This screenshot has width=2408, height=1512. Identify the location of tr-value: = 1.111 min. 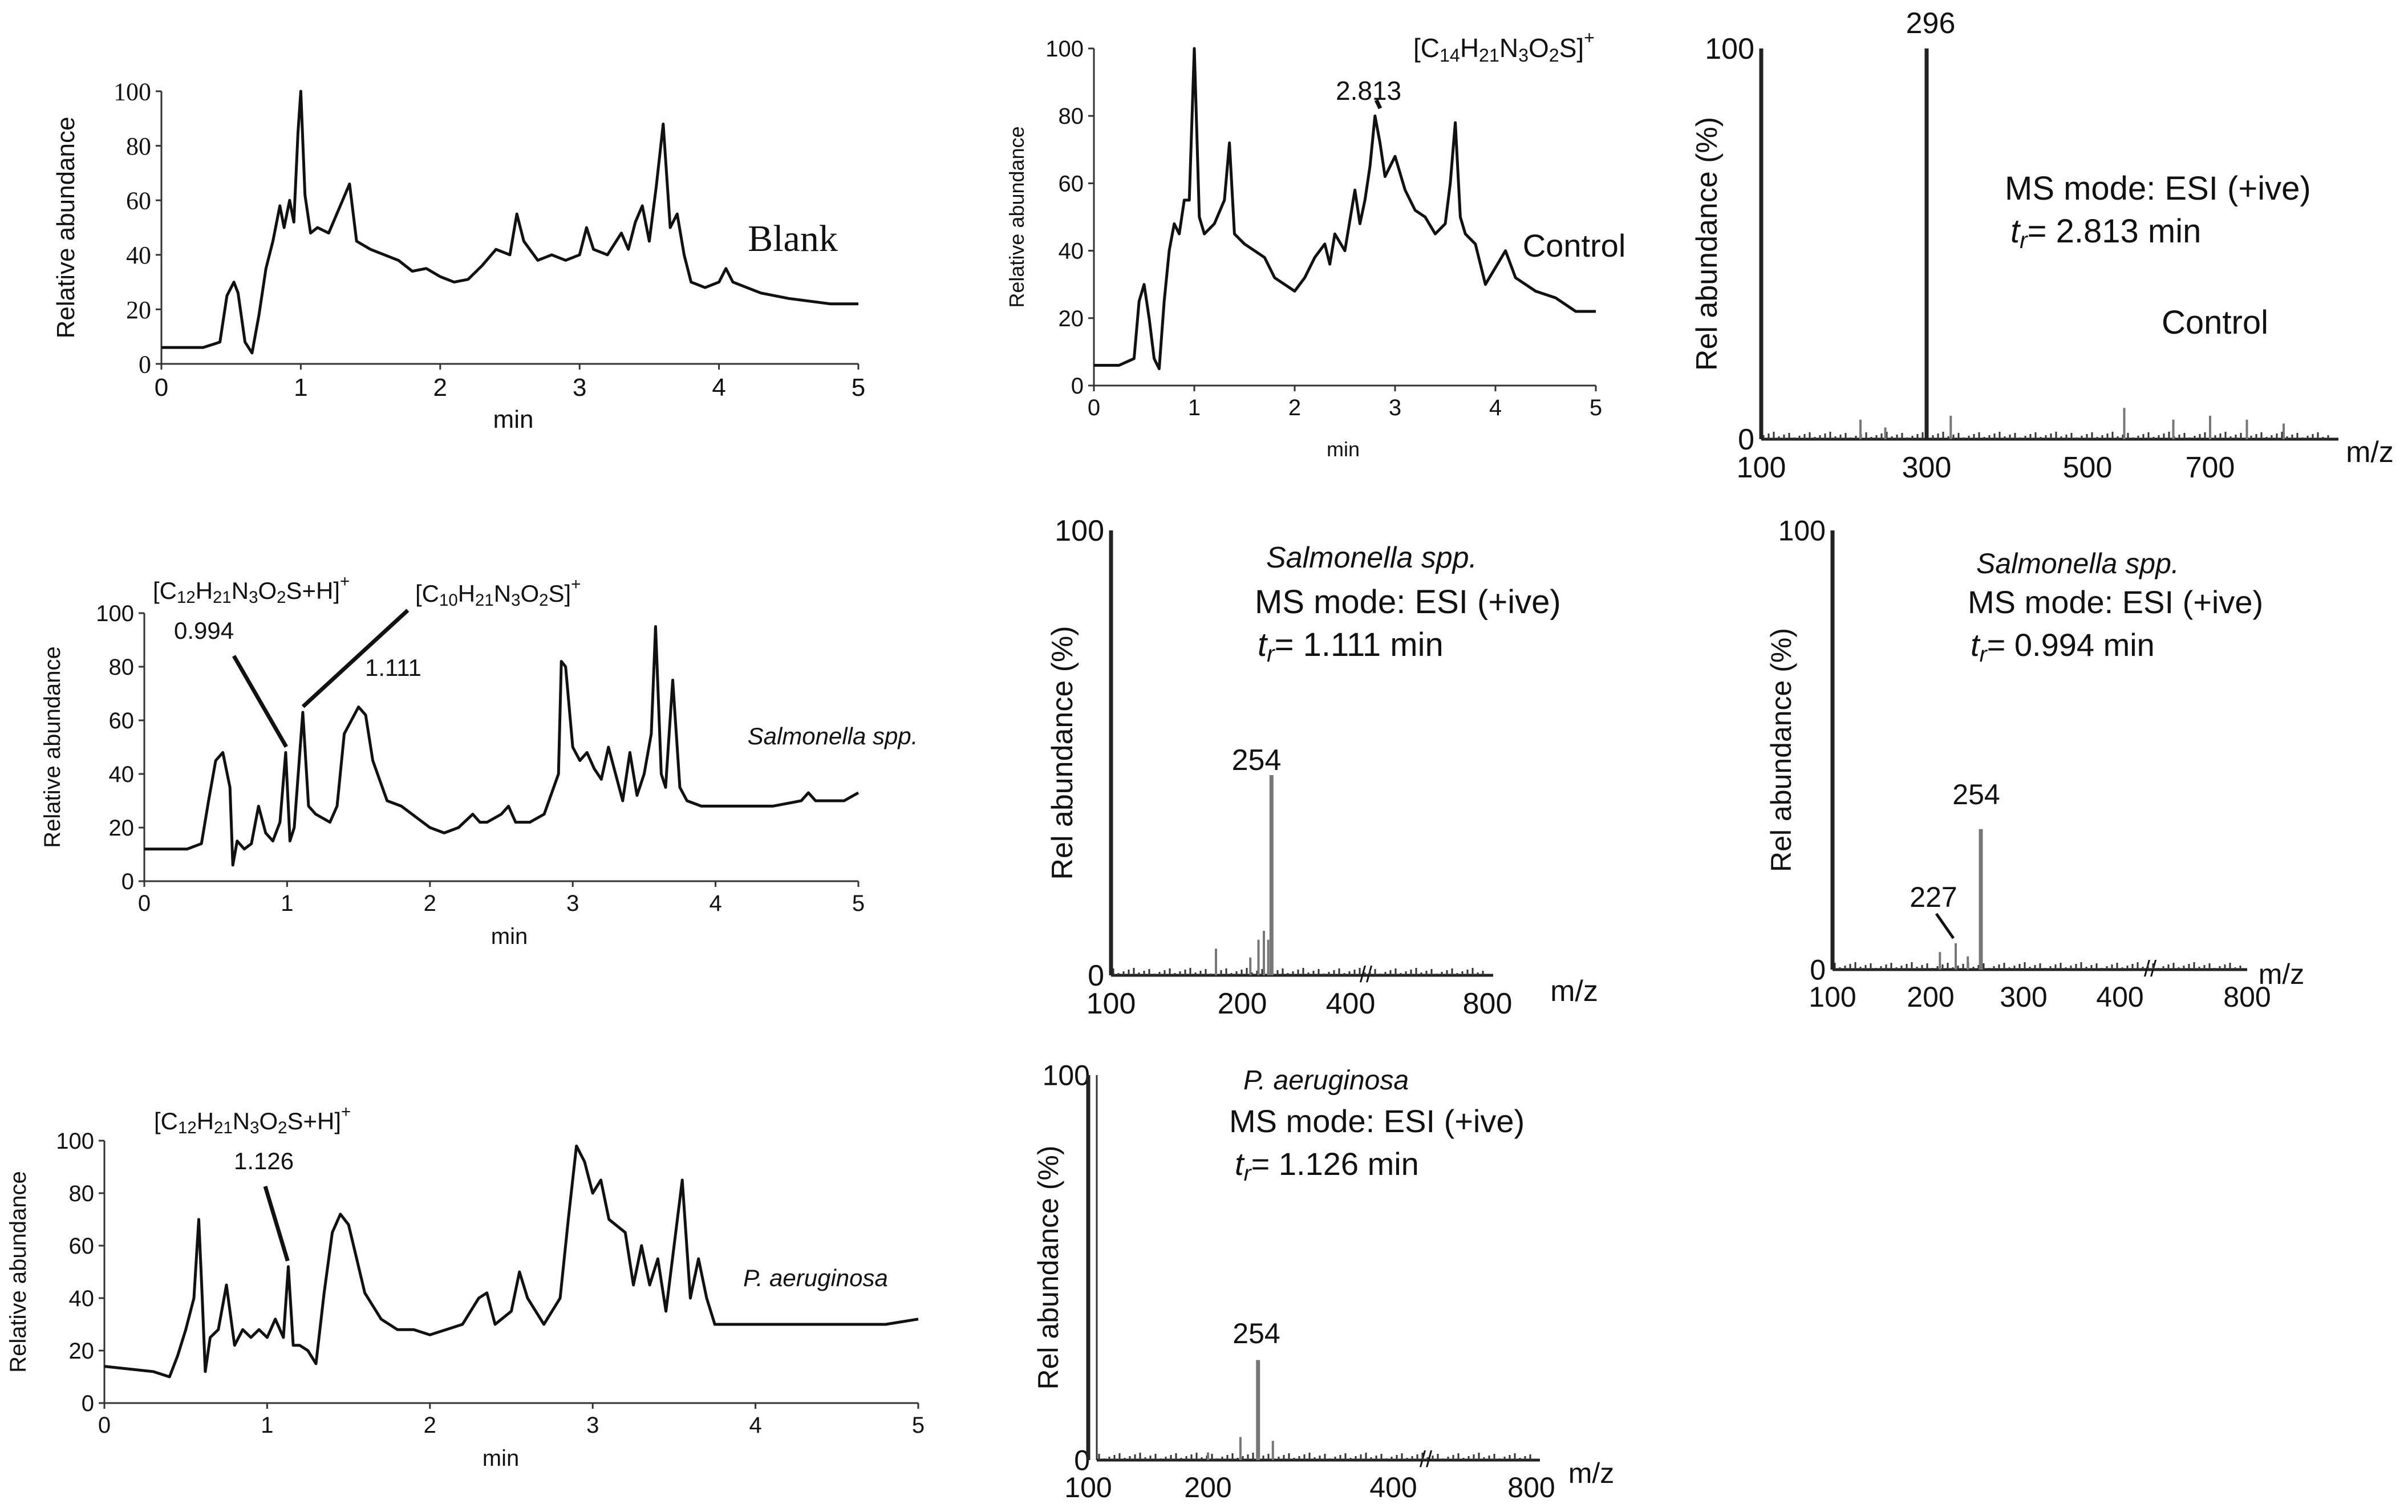
(1359, 645).